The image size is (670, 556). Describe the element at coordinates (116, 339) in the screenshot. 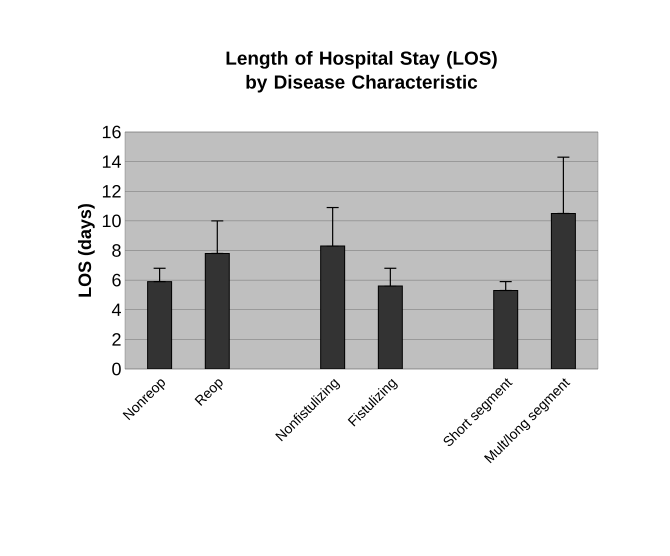

I see `y-tick-label: 2` at that location.